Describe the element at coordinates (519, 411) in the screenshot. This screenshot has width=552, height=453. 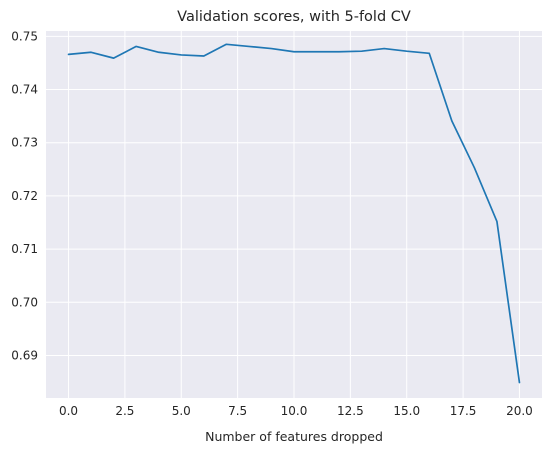
I see `x-tick-label: 20.0` at that location.